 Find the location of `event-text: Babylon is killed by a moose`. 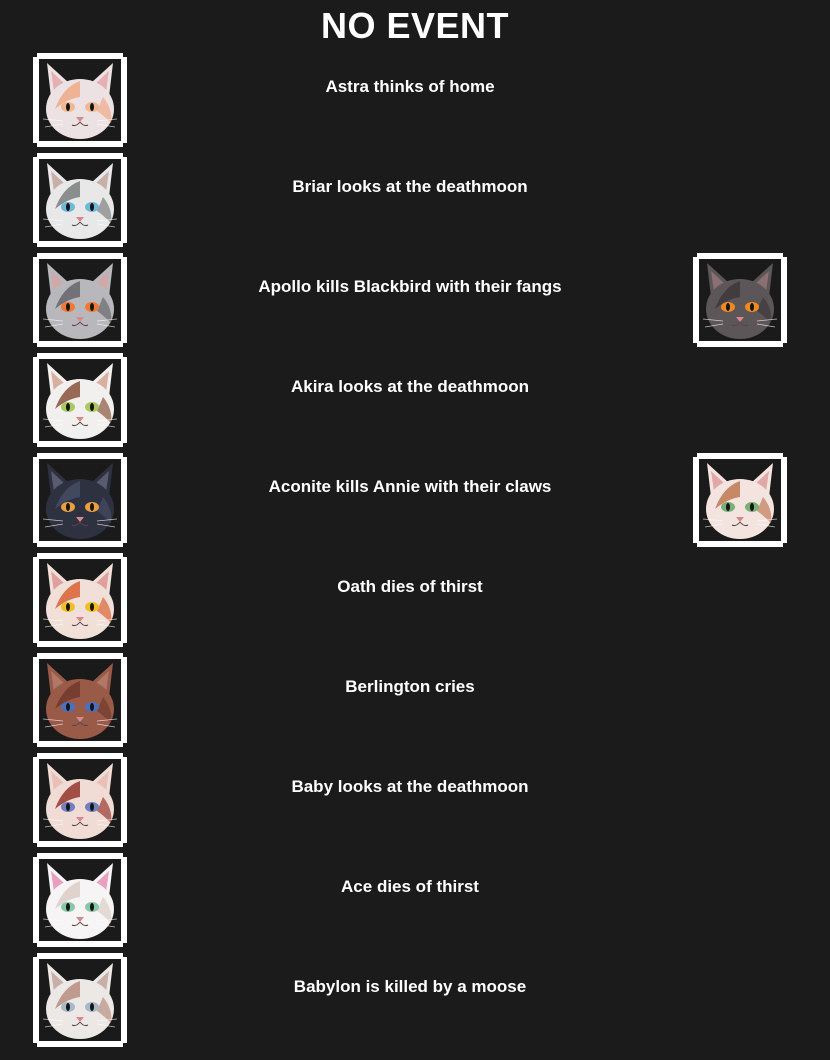

event-text: Babylon is killed by a moose is located at coordinates (410, 986).